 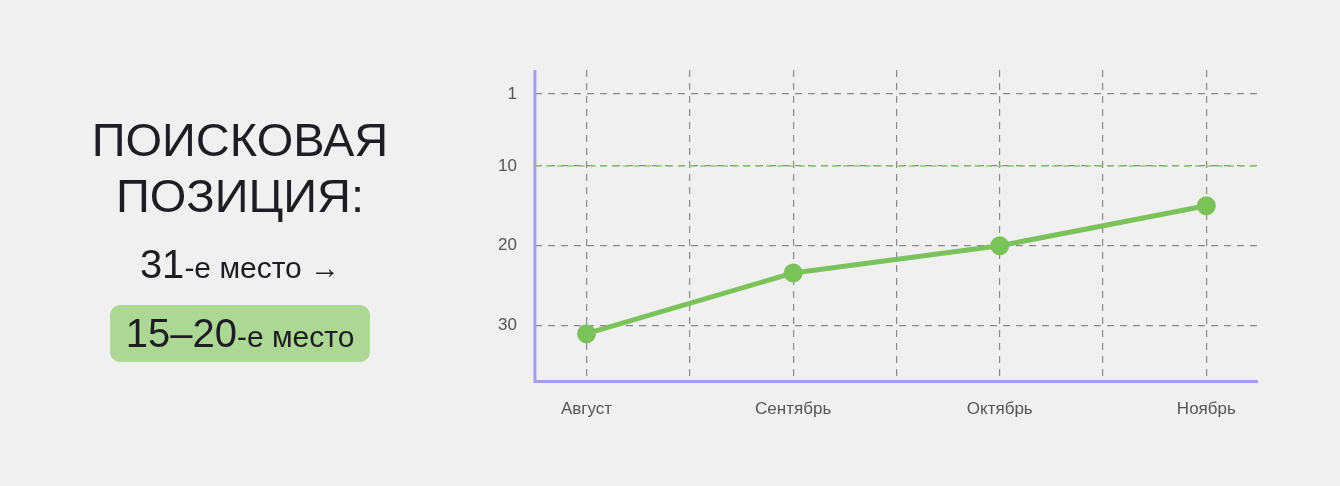 I want to click on y-tick-label: 30, so click(x=507, y=325).